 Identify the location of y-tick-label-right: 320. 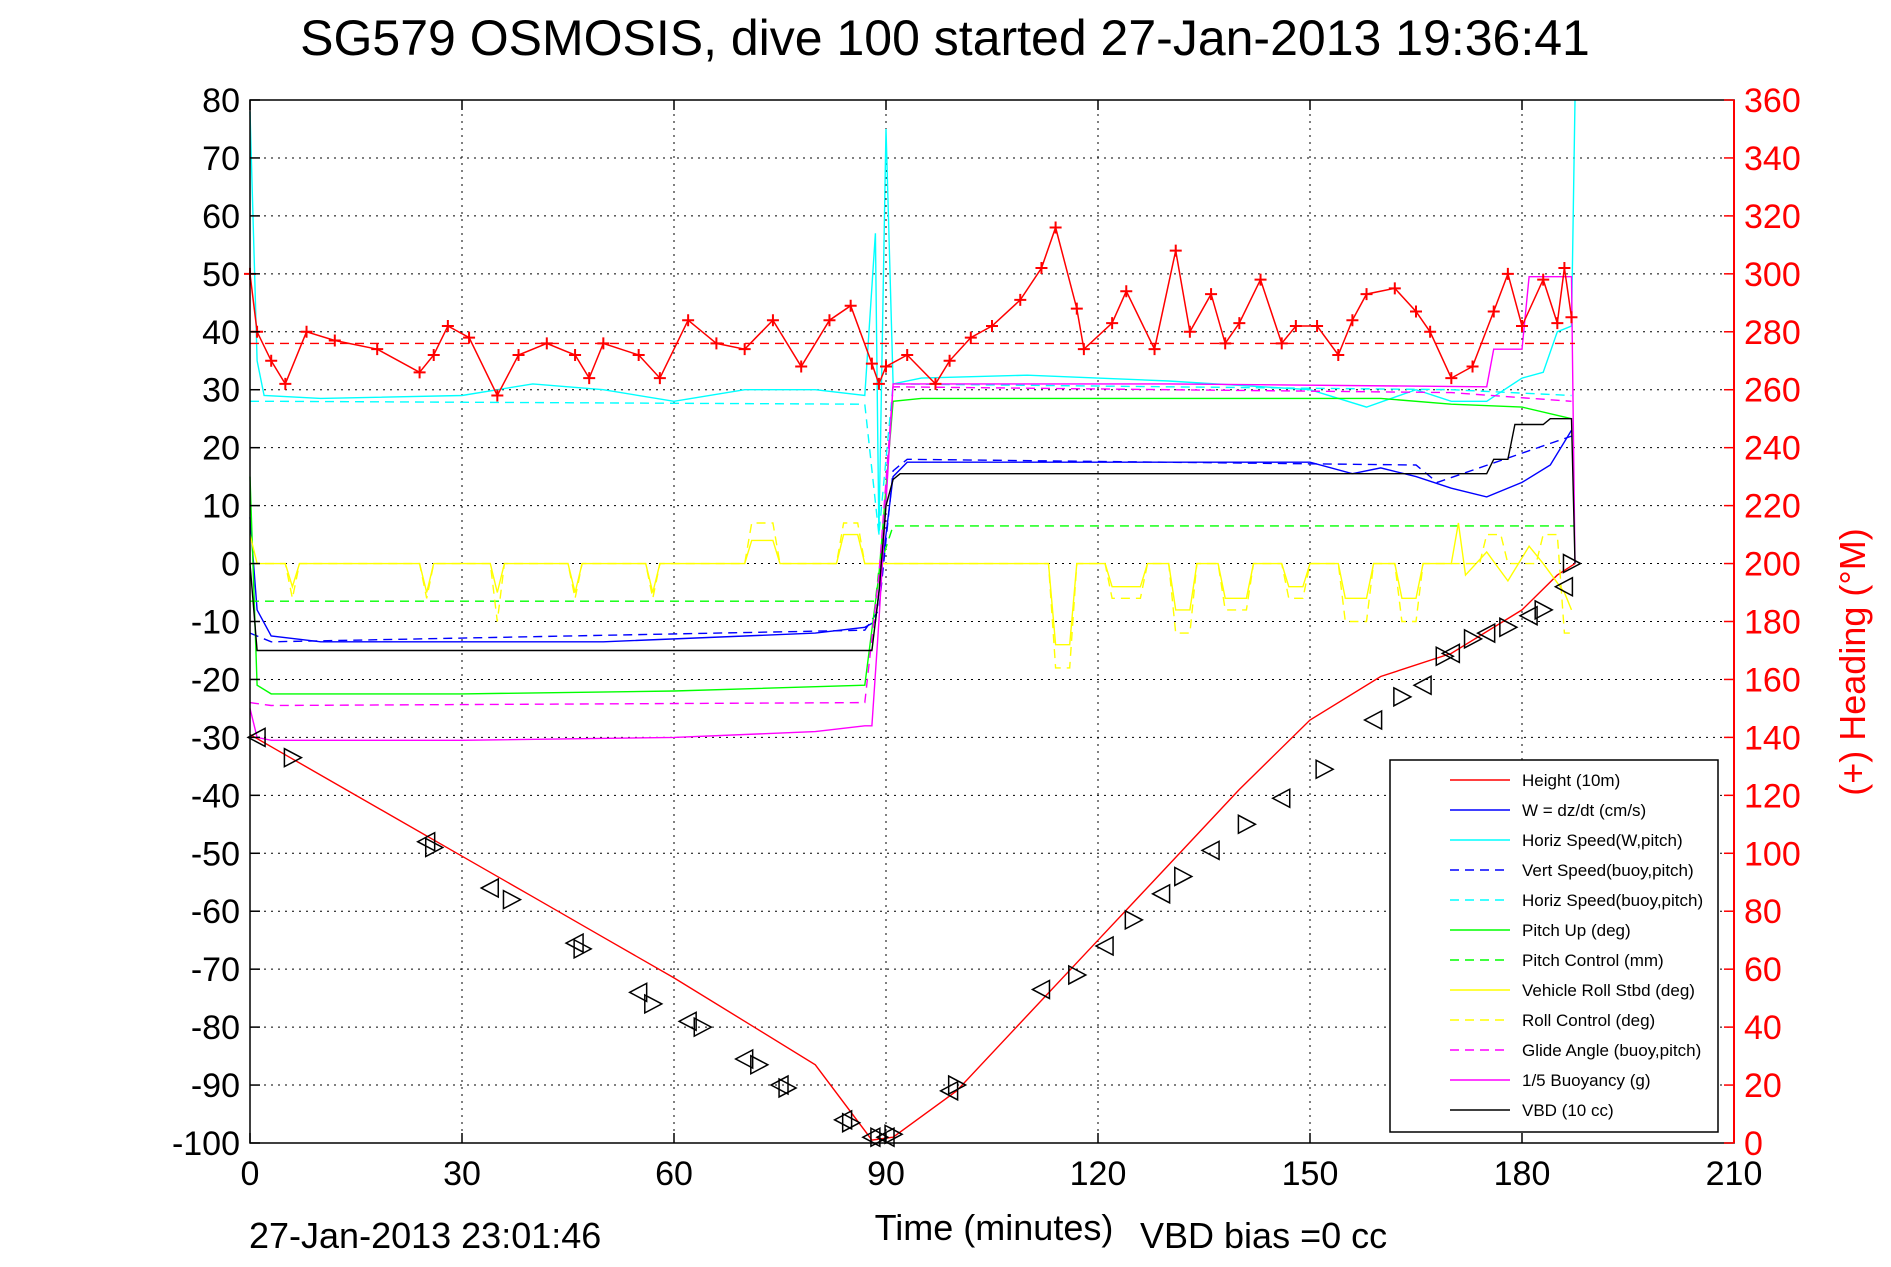
(1772, 217).